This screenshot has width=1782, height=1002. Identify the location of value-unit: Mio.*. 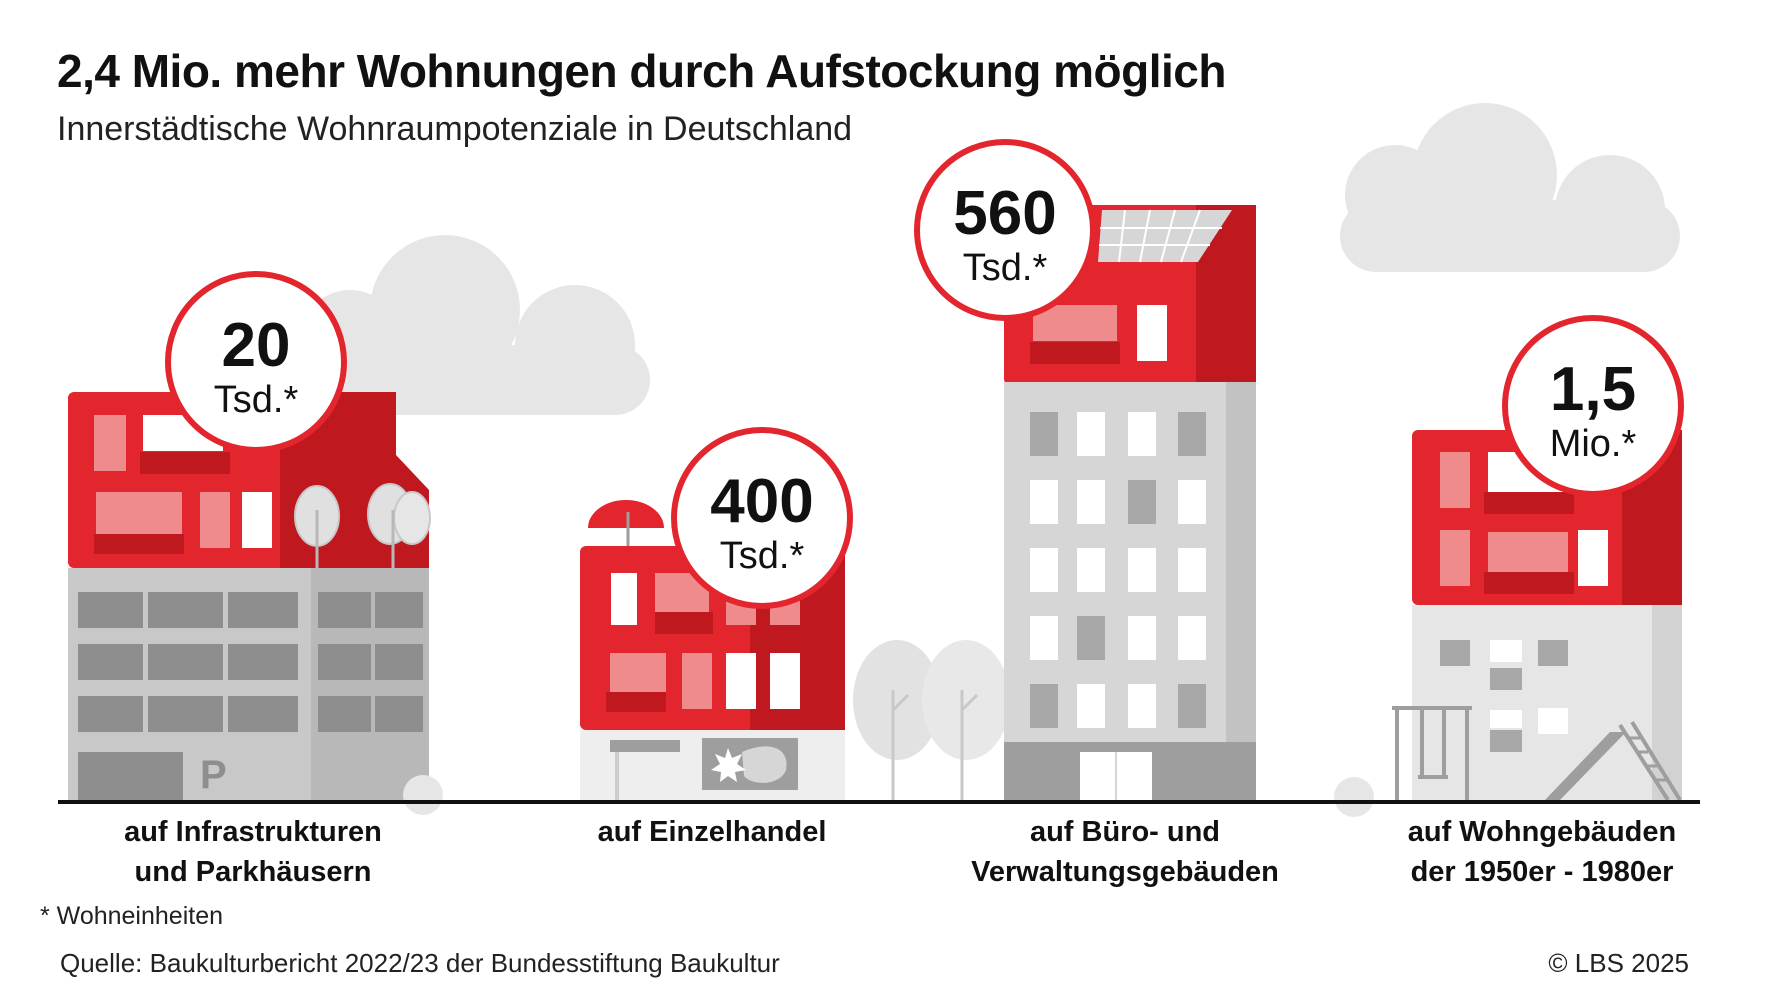
(1593, 444).